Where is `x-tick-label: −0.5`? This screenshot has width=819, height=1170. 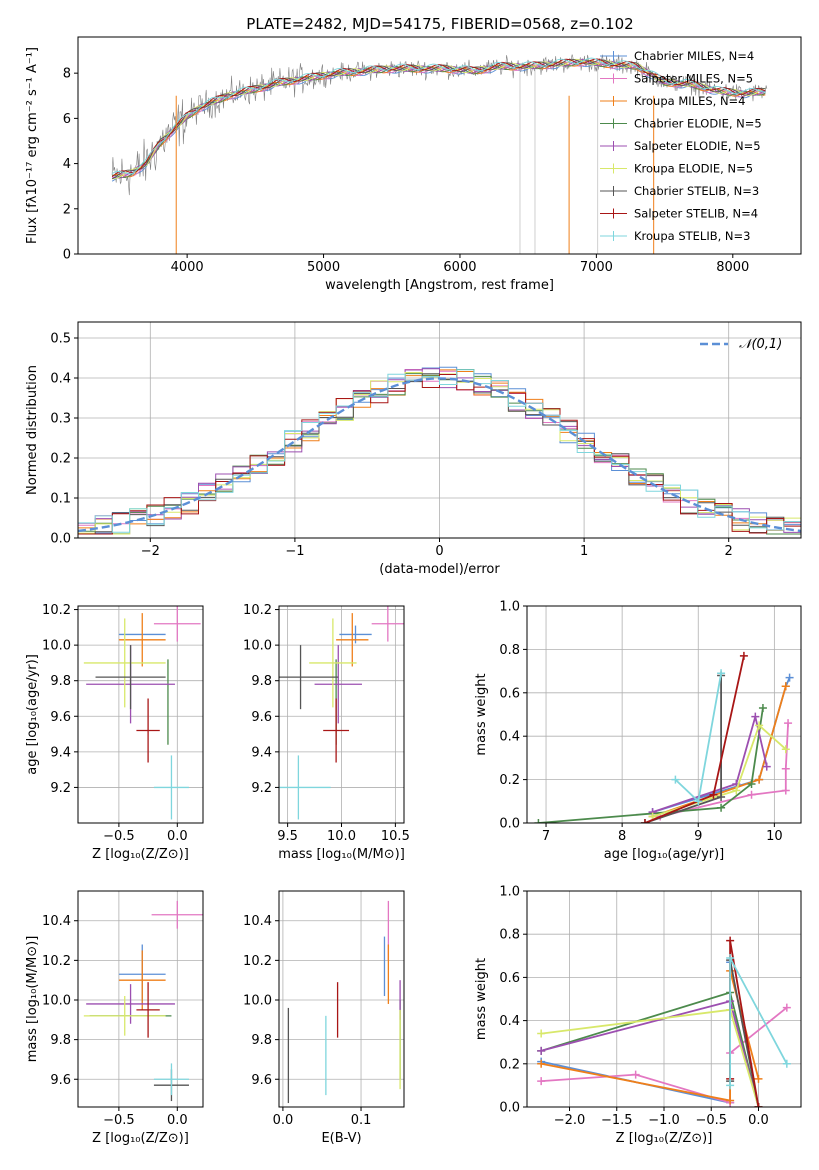
x-tick-label: −0.5 is located at coordinates (119, 1120).